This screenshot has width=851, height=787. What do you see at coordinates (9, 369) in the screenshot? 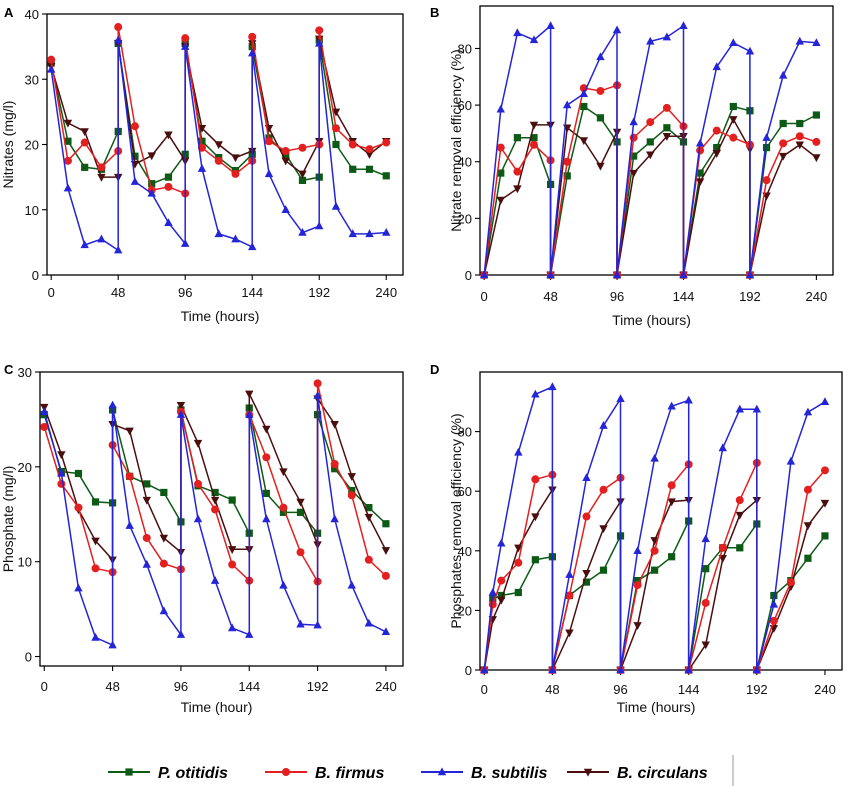
I see `panel-label: C` at bounding box center [9, 369].